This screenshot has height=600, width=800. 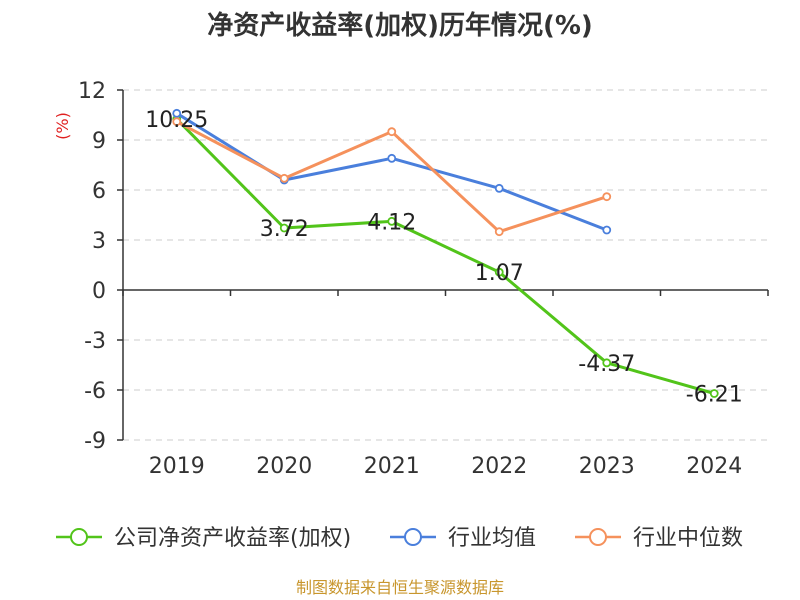 I want to click on y-tick-label: -9, so click(x=95, y=441).